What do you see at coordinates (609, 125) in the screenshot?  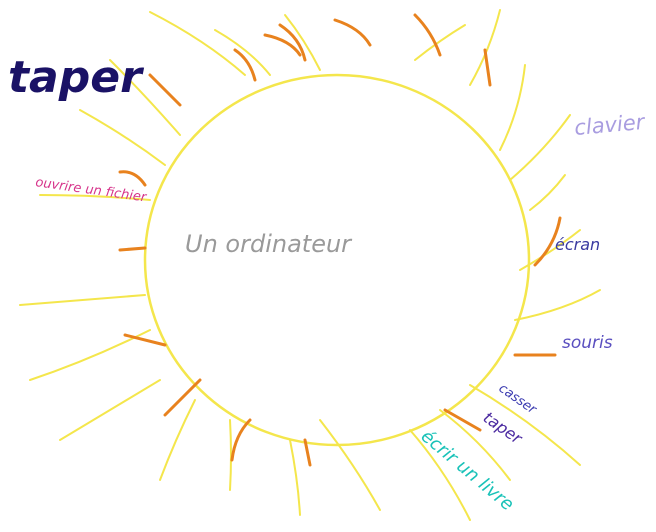 I see `word: clavier` at bounding box center [609, 125].